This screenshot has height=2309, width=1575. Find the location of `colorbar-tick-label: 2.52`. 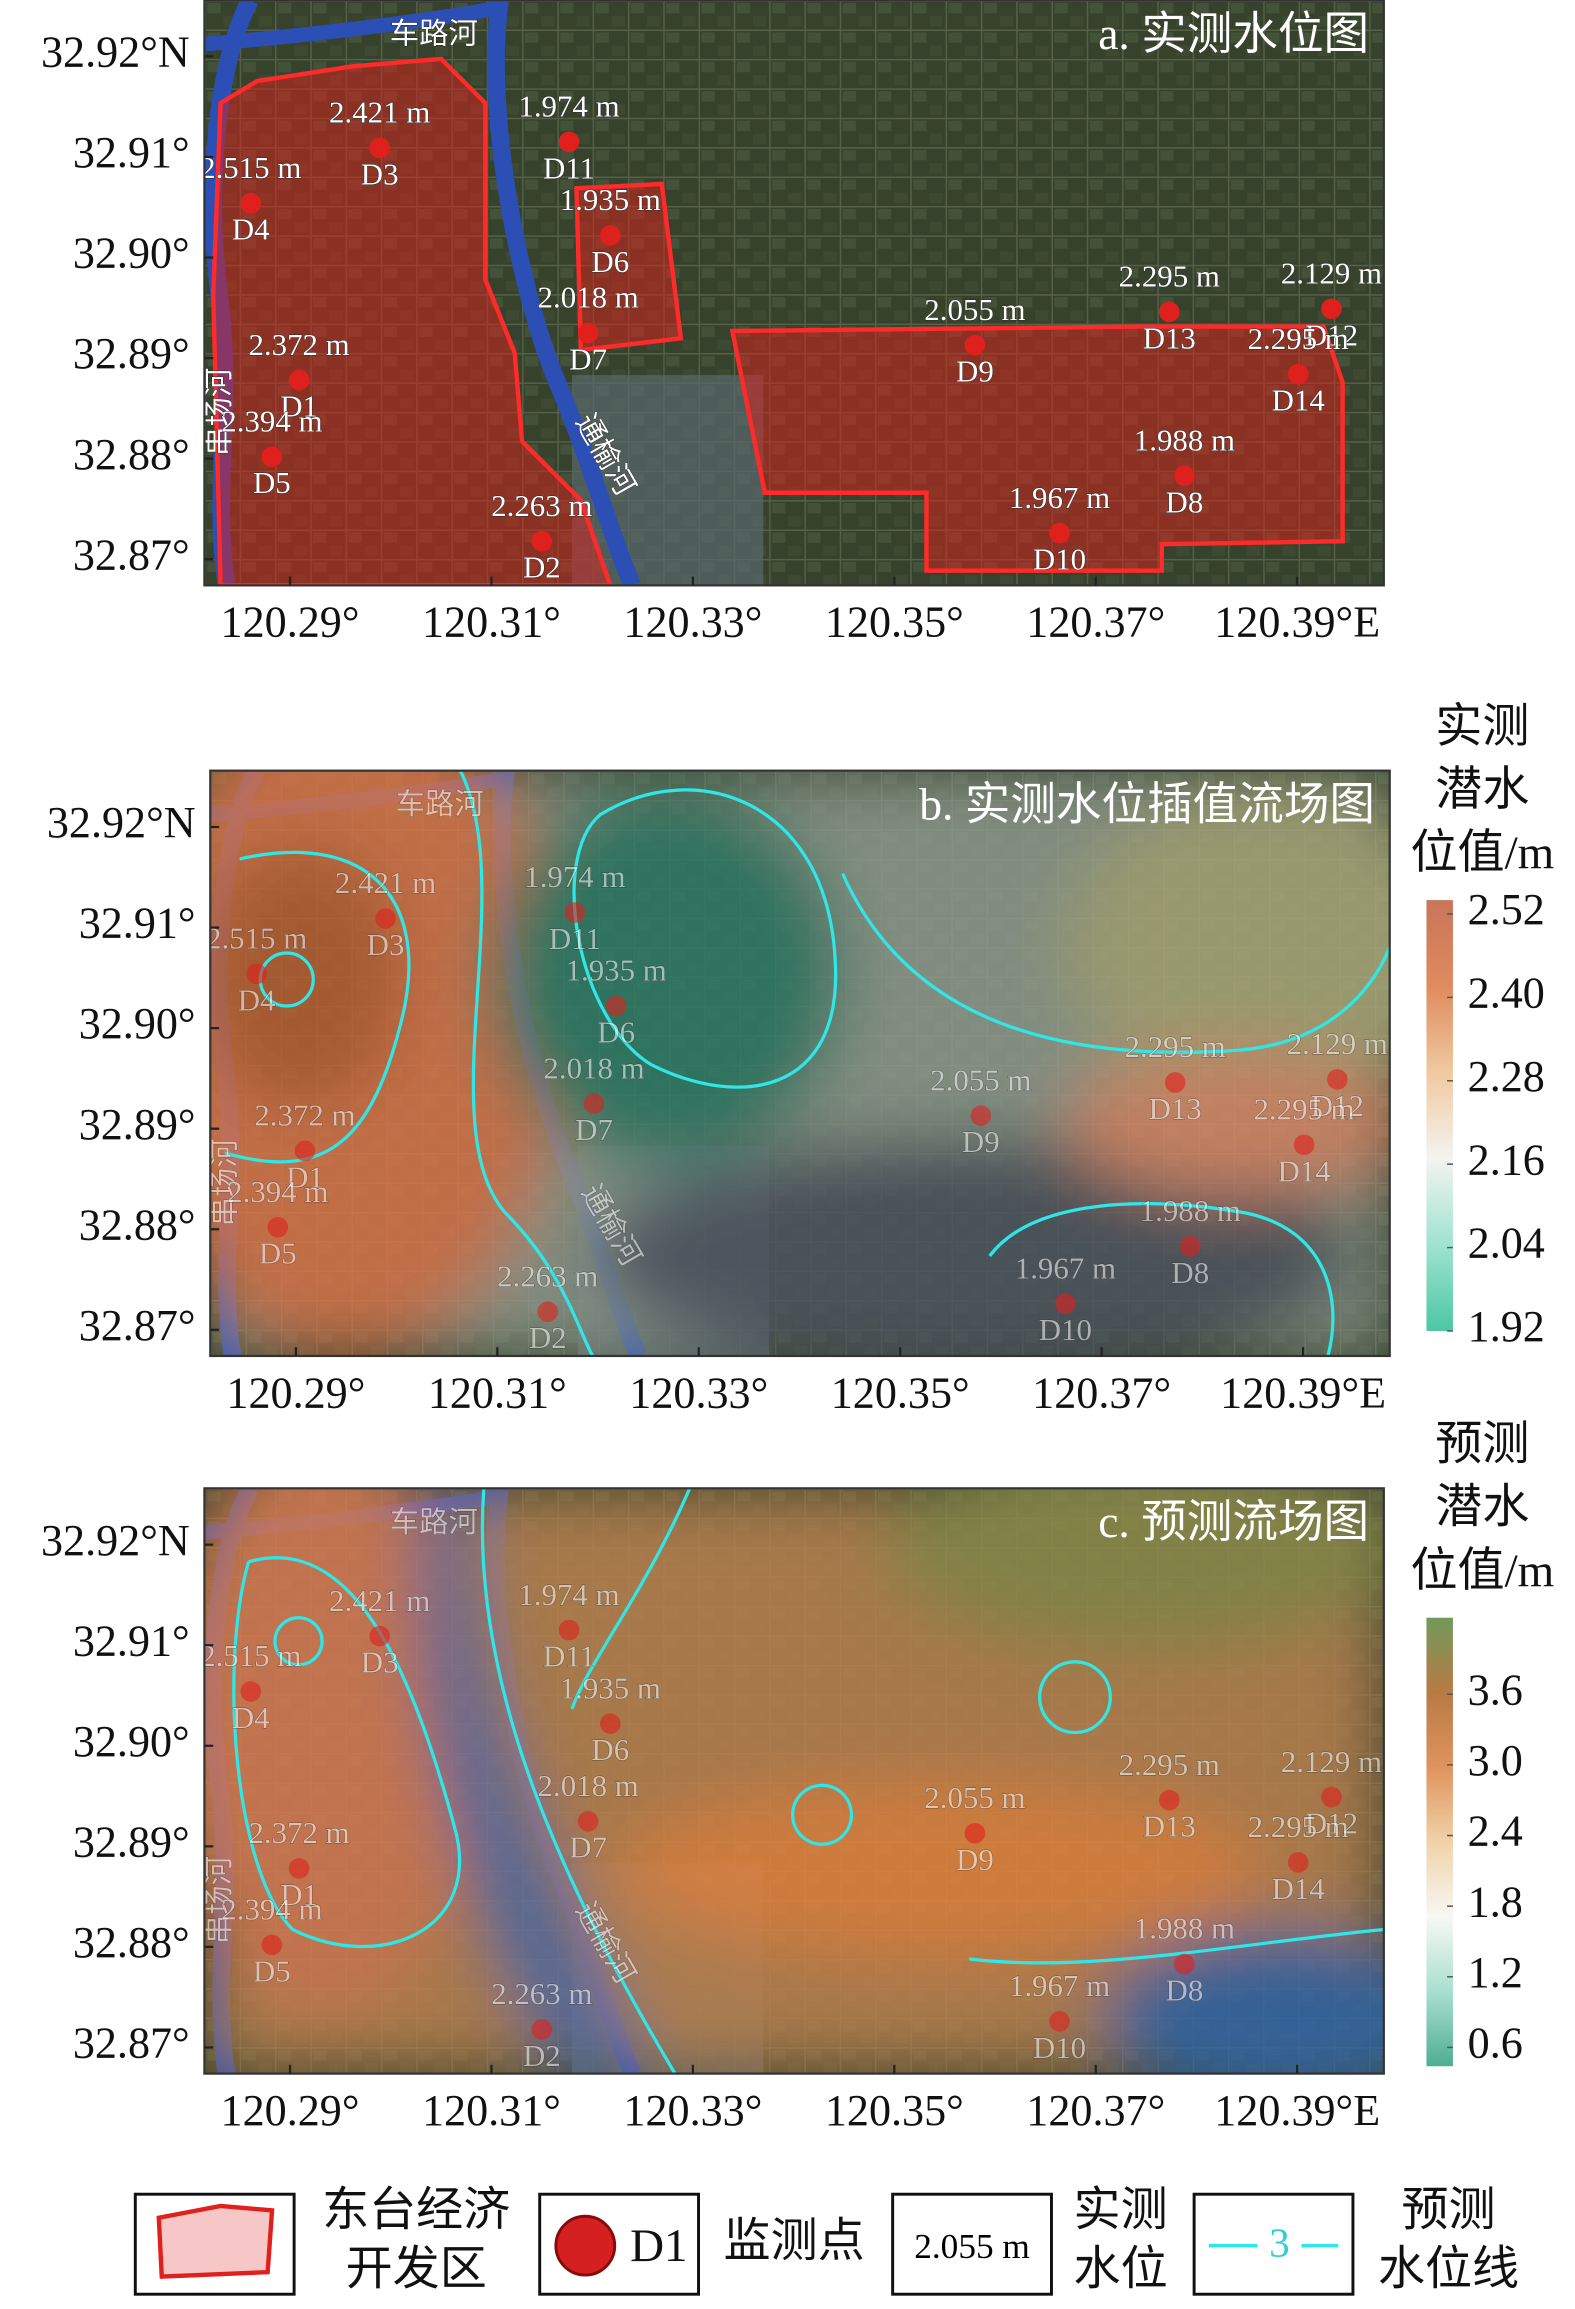

colorbar-tick-label: 2.52 is located at coordinates (1506, 909).